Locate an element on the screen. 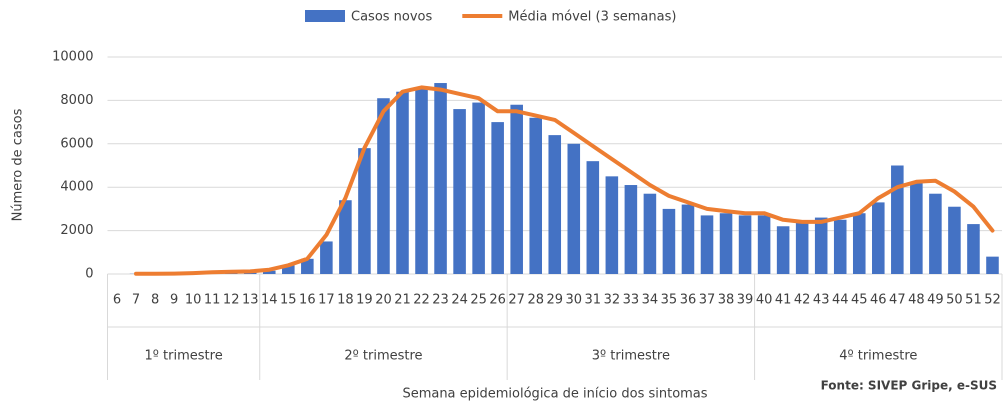 This screenshot has height=405, width=1003. x-tick-label: 23 is located at coordinates (440, 300).